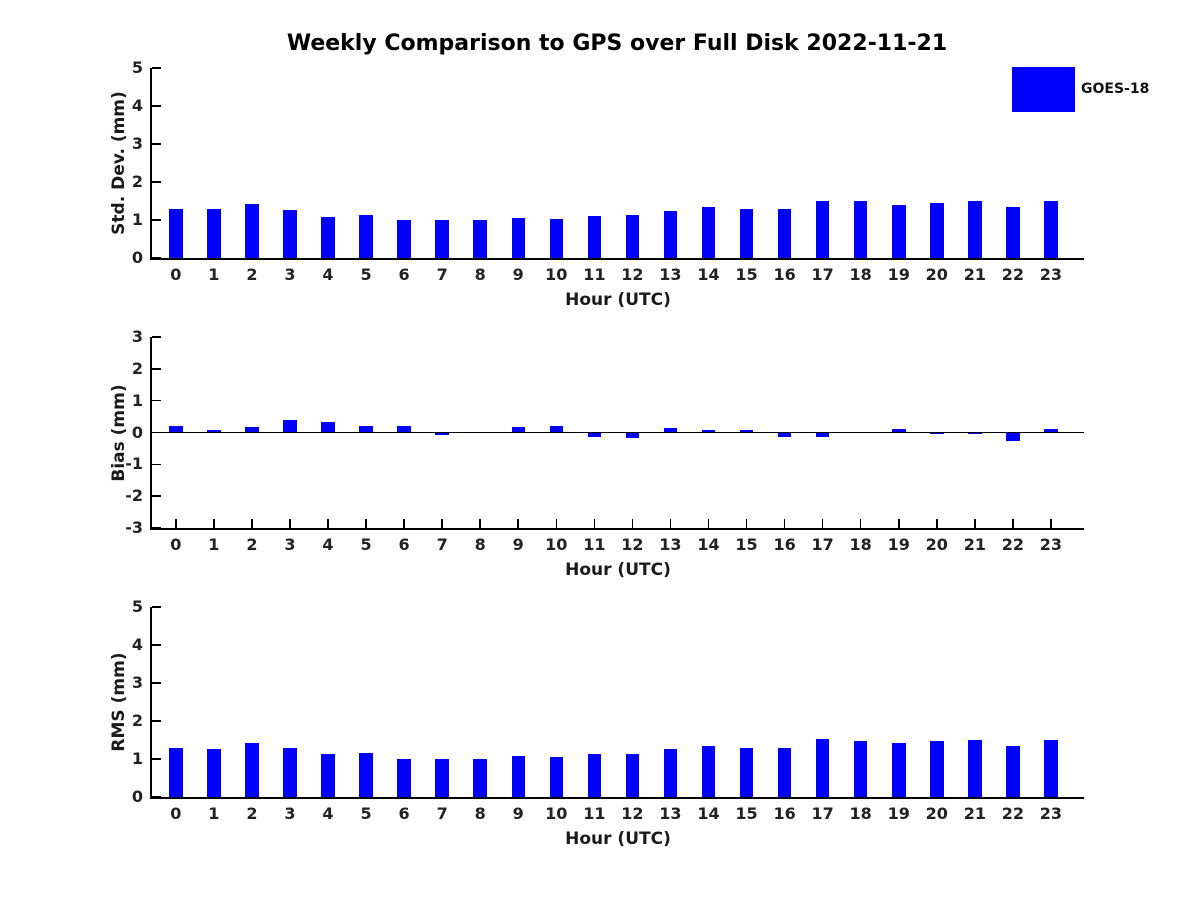 The height and width of the screenshot is (900, 1200). I want to click on chart-rms-y-tick-label: 1, so click(137, 758).